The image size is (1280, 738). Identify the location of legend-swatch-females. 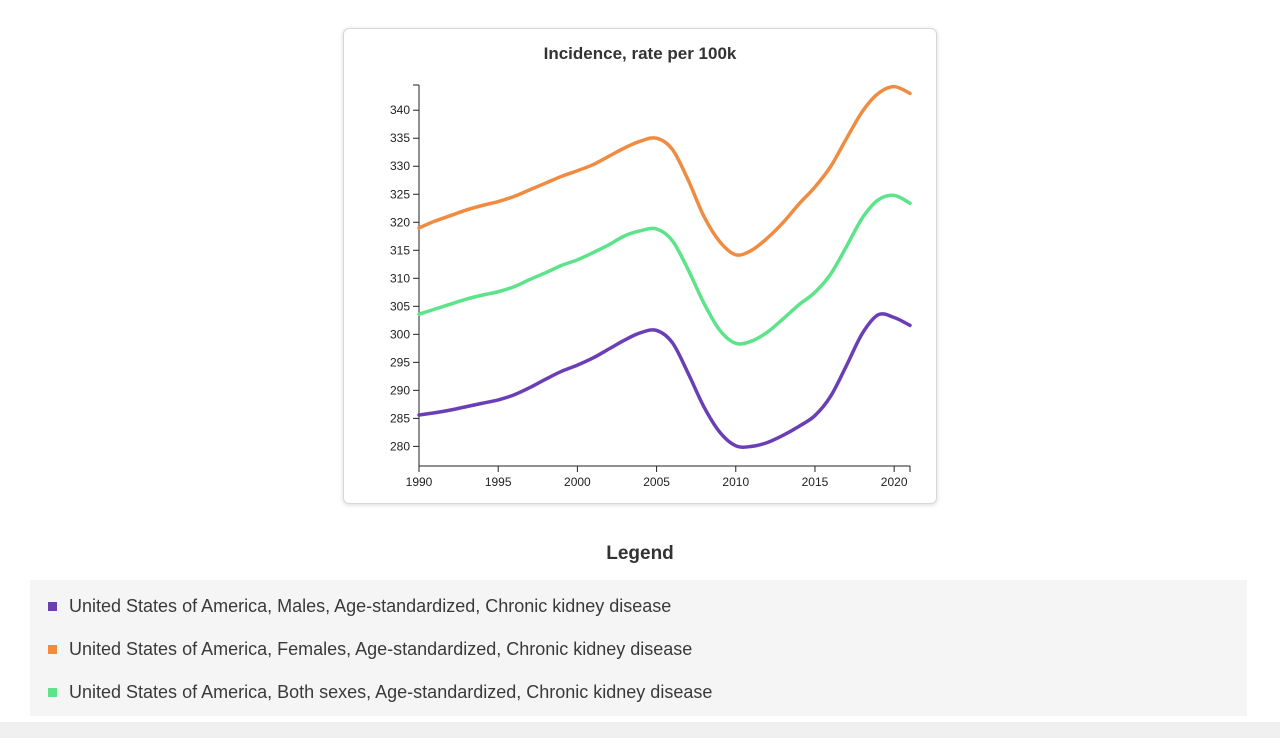
(52, 649).